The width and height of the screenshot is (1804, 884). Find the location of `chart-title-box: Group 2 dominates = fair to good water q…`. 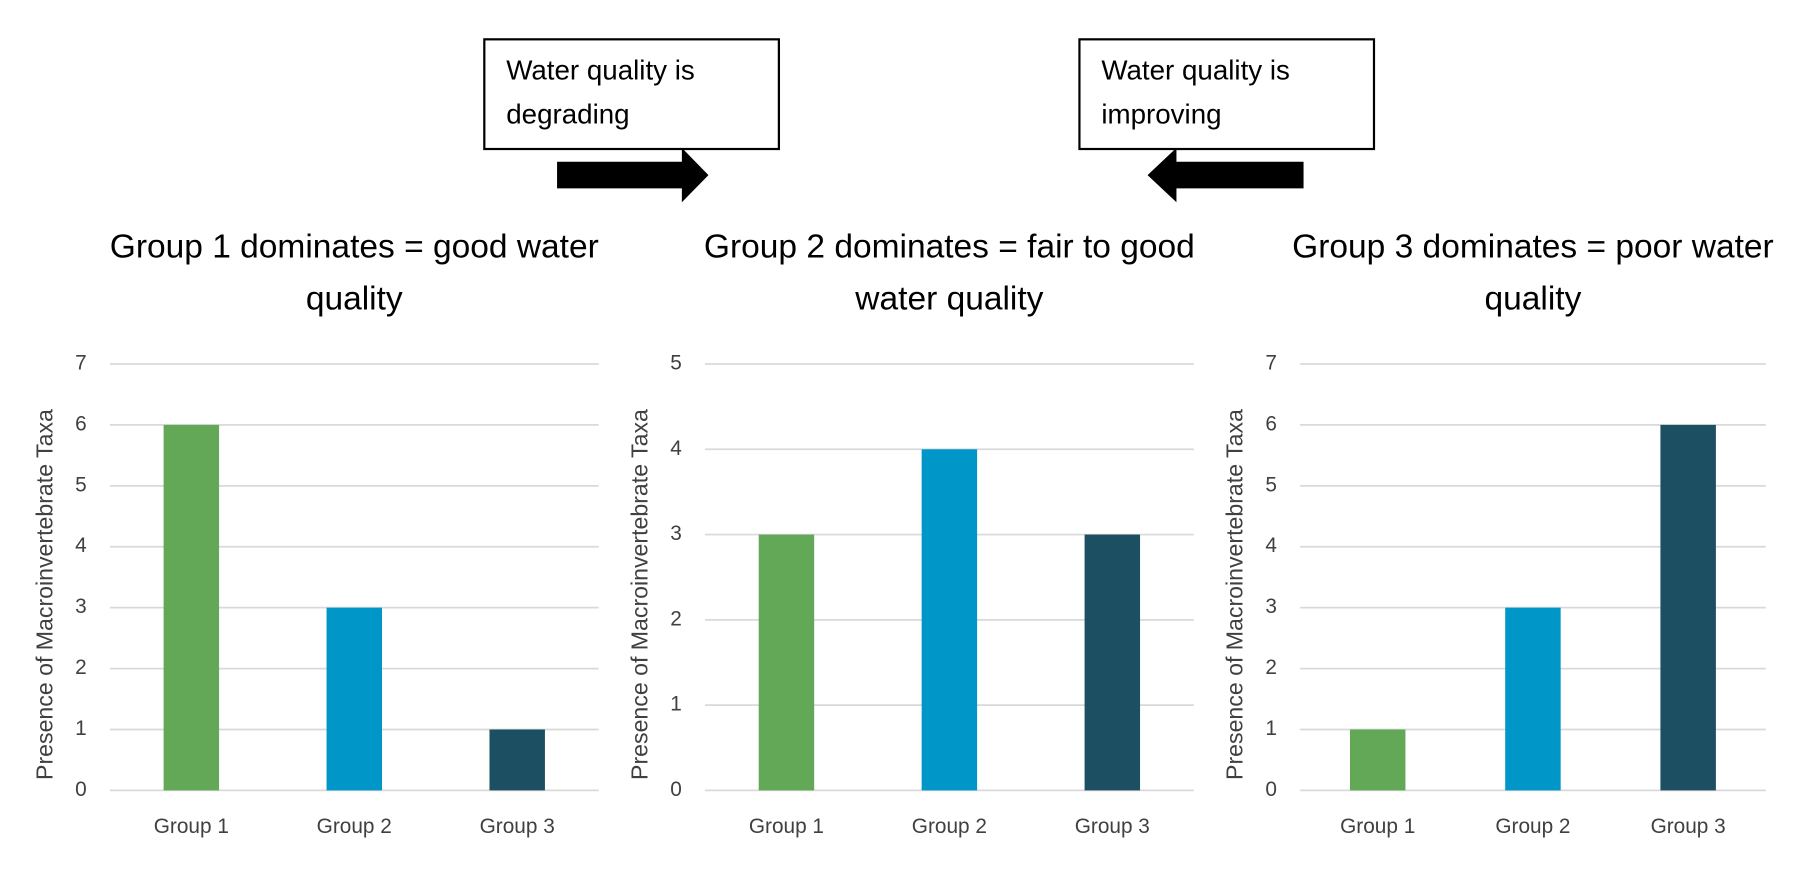

chart-title-box: Group 2 dominates = fair to good water q… is located at coordinates (949, 273).